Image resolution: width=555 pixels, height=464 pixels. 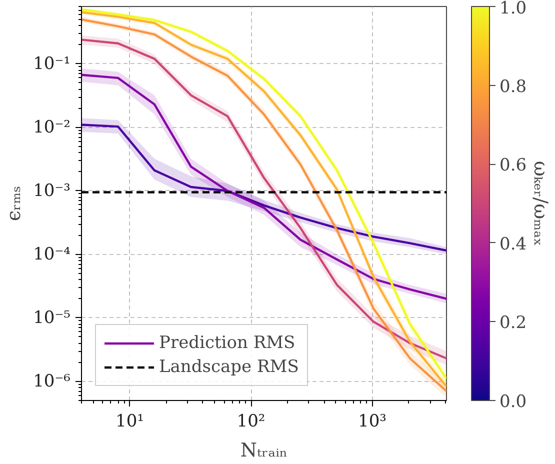 I want to click on y-tick-label: 10⁻², so click(x=51, y=127).